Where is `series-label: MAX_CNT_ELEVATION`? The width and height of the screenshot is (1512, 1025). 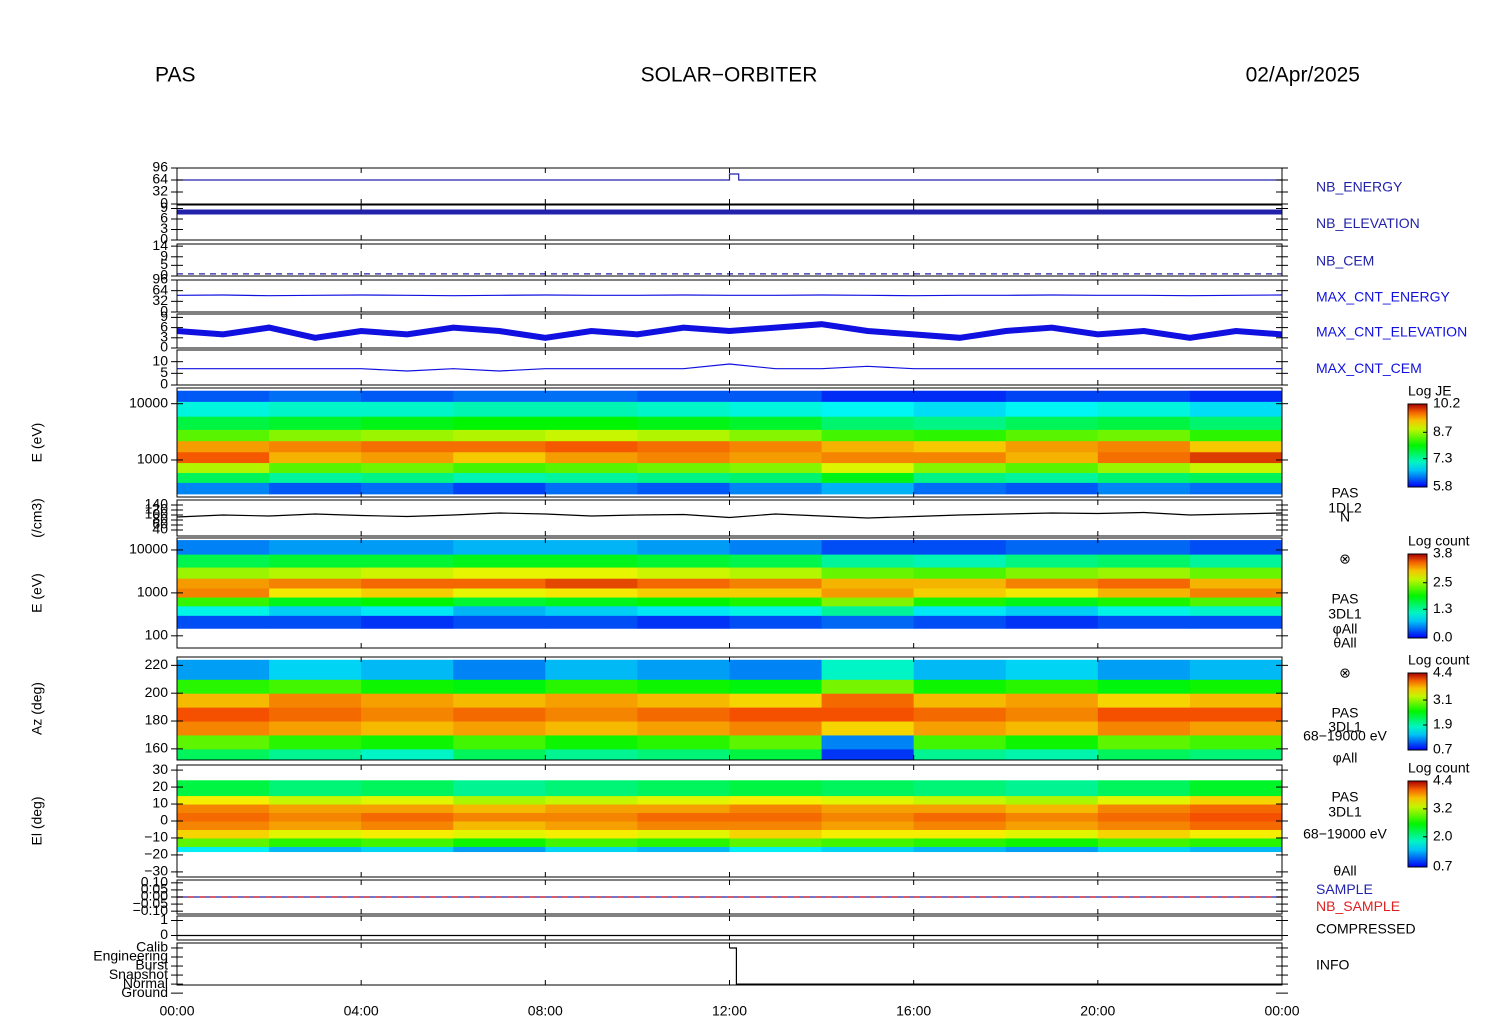
series-label: MAX_CNT_ELEVATION is located at coordinates (1391, 332).